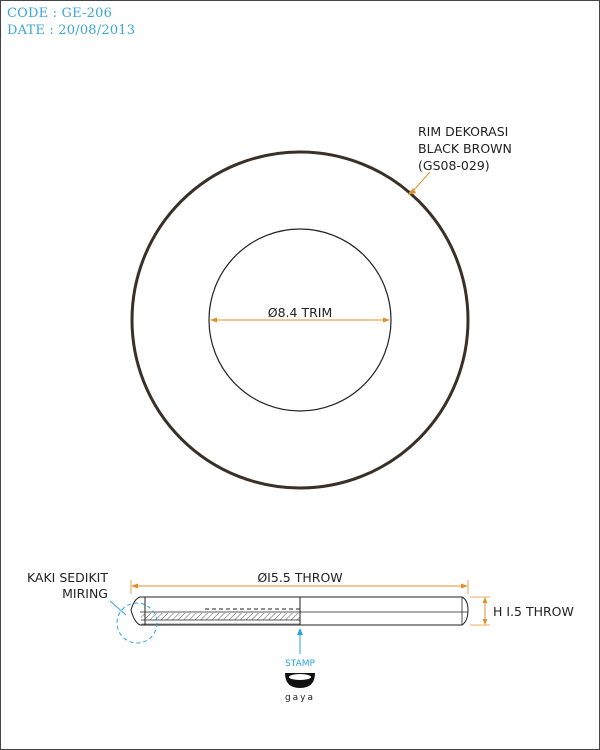  Describe the element at coordinates (215, 611) in the screenshot. I see `section-outline` at that location.